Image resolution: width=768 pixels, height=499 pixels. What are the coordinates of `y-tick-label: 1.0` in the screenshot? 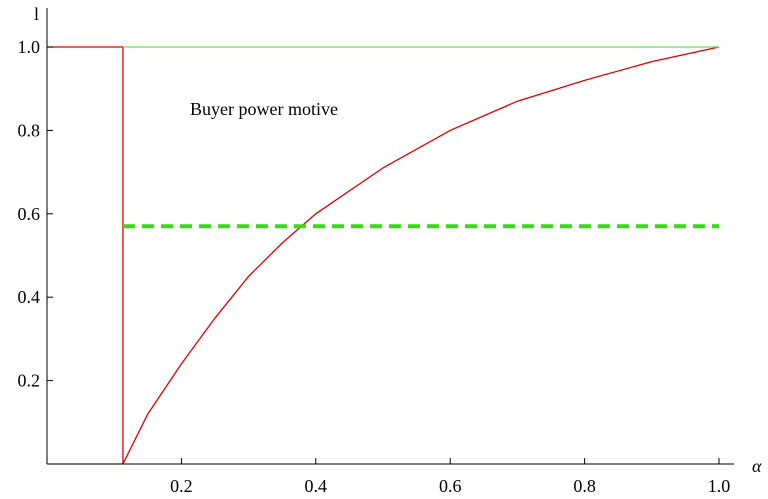 It's located at (29, 47).